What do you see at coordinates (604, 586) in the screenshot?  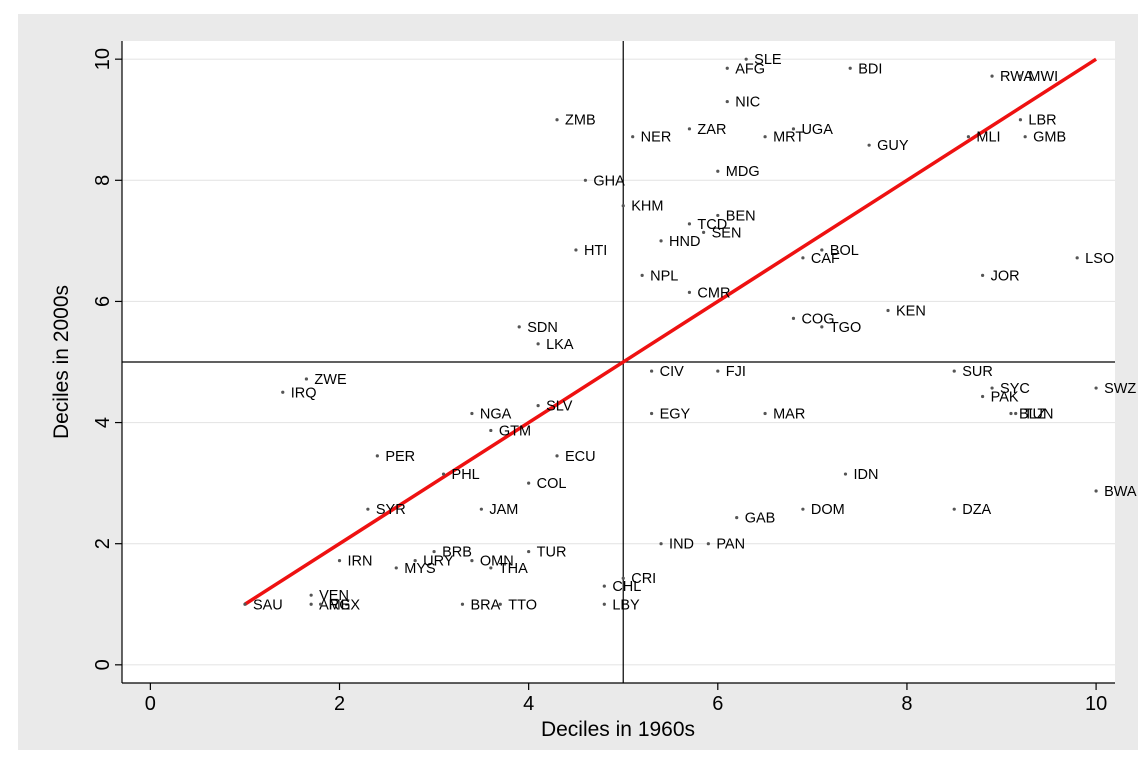 I see `point-chl` at bounding box center [604, 586].